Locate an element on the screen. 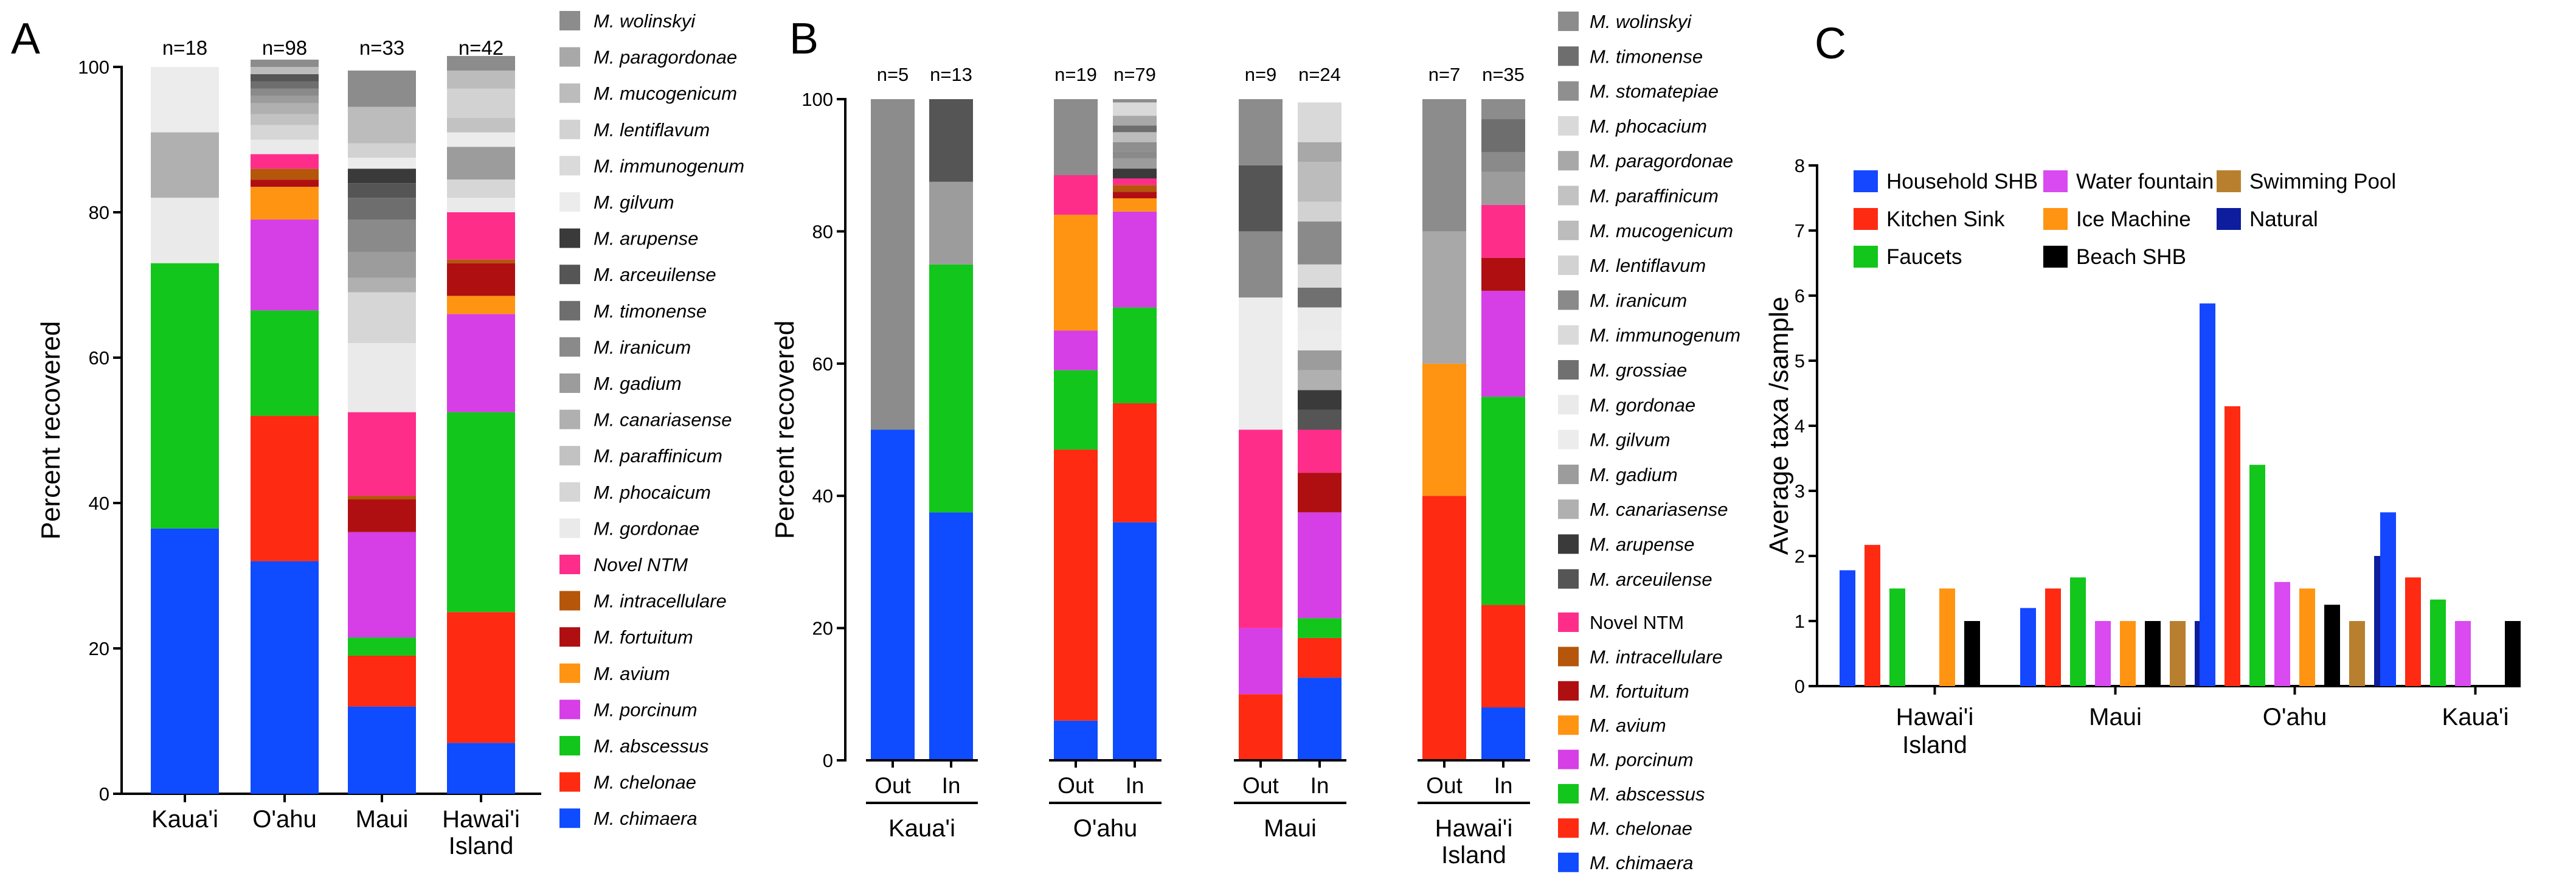 The height and width of the screenshot is (885, 2576). legend-label: M. iranicum is located at coordinates (1638, 300).